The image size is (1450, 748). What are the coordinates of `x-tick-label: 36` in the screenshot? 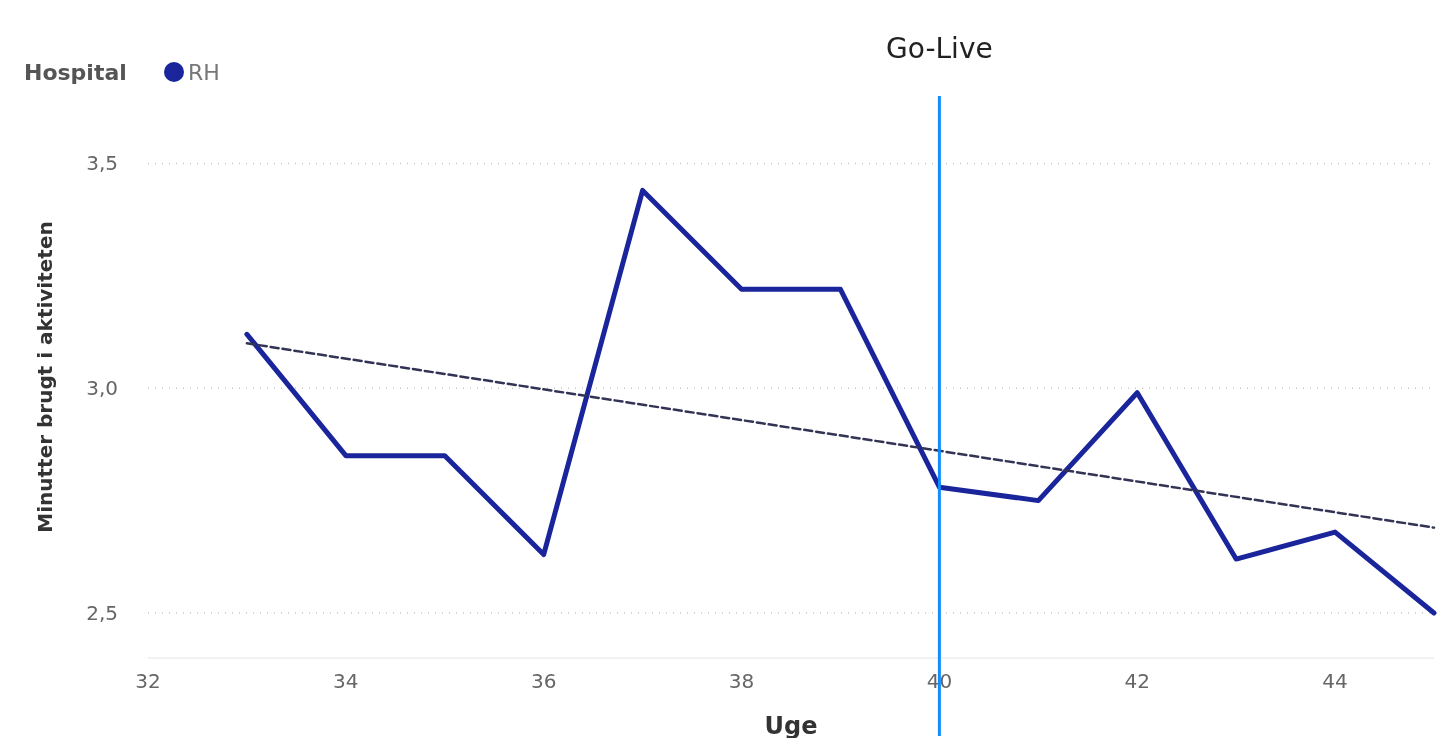 It's located at (543, 681).